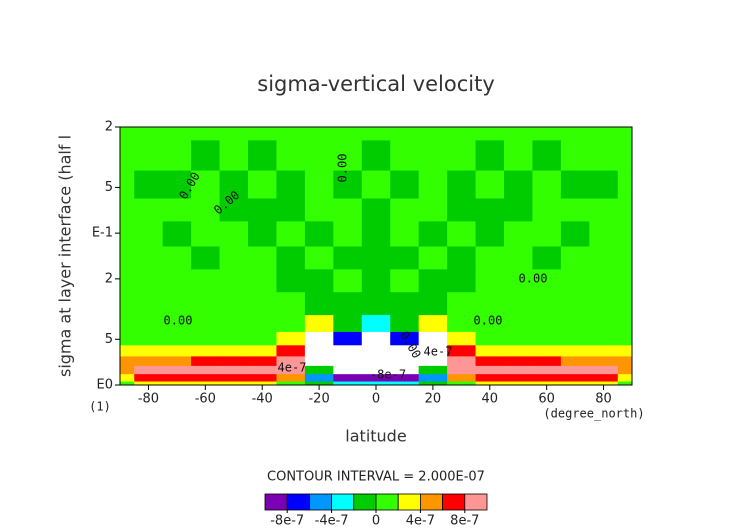  Describe the element at coordinates (287, 521) in the screenshot. I see `colorbar-tick-label: -8e-7` at that location.